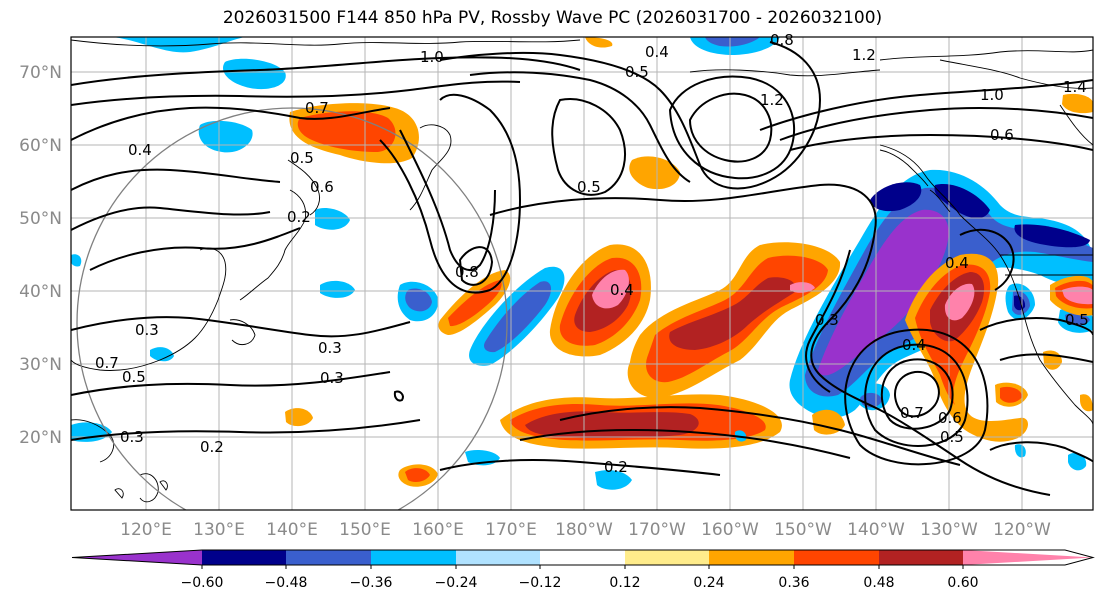 The image size is (1105, 604). What do you see at coordinates (1022, 530) in the screenshot?
I see `lon-label: 120°W` at bounding box center [1022, 530].